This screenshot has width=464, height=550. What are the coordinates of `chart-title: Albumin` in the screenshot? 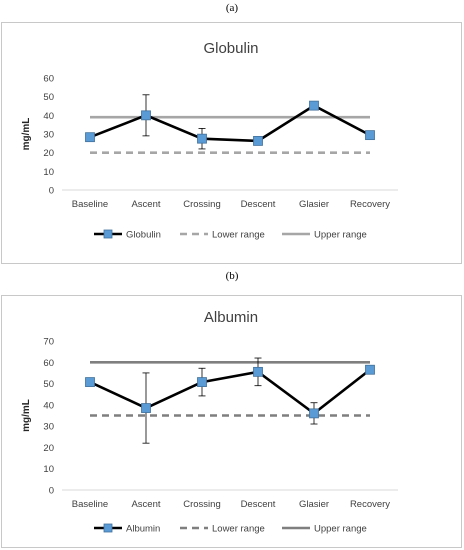 It's located at (231, 317).